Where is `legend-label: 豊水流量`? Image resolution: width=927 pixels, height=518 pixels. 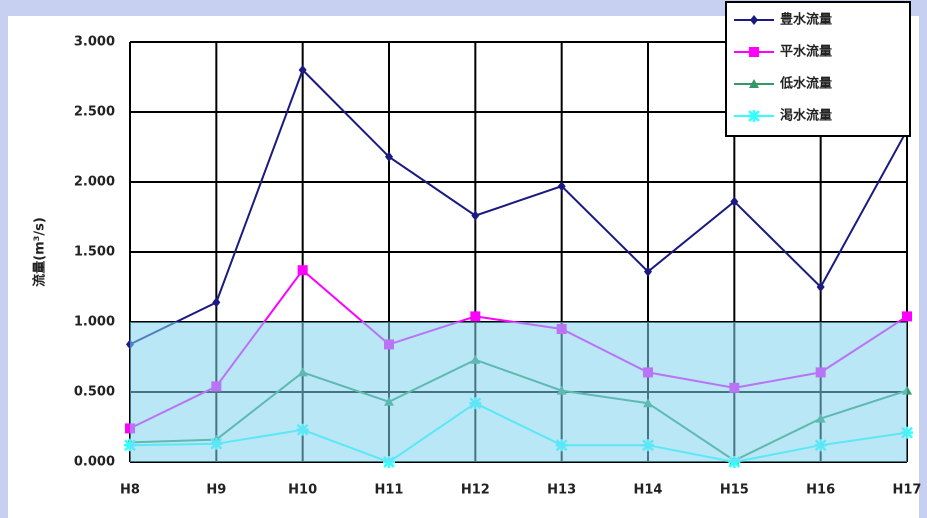
legend-label: 豊水流量 is located at coordinates (806, 20).